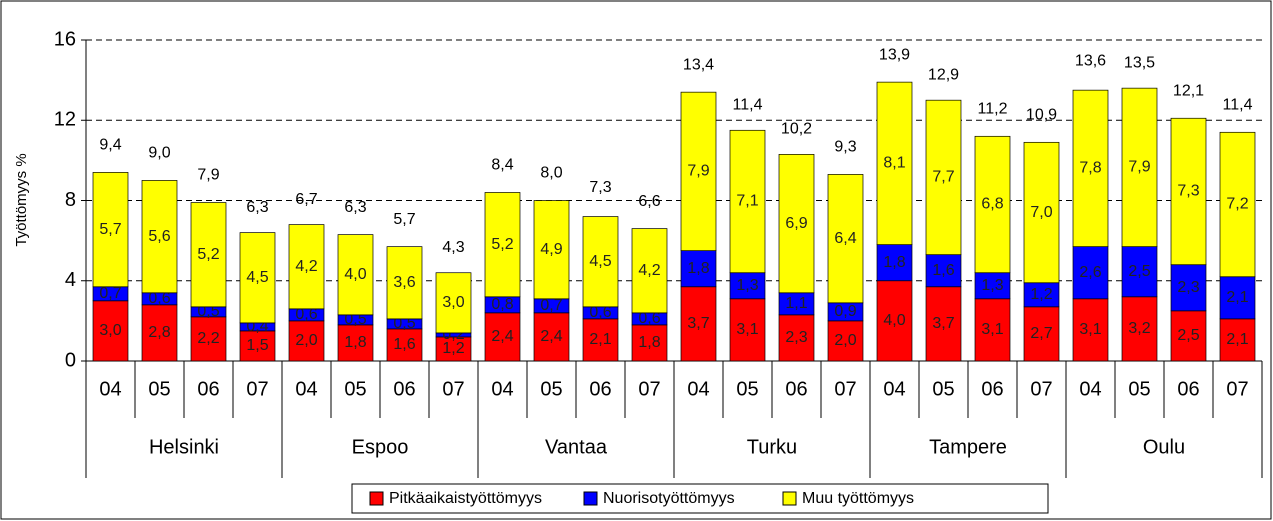 The height and width of the screenshot is (521, 1273). I want to click on data-label: 4,5, so click(600, 261).